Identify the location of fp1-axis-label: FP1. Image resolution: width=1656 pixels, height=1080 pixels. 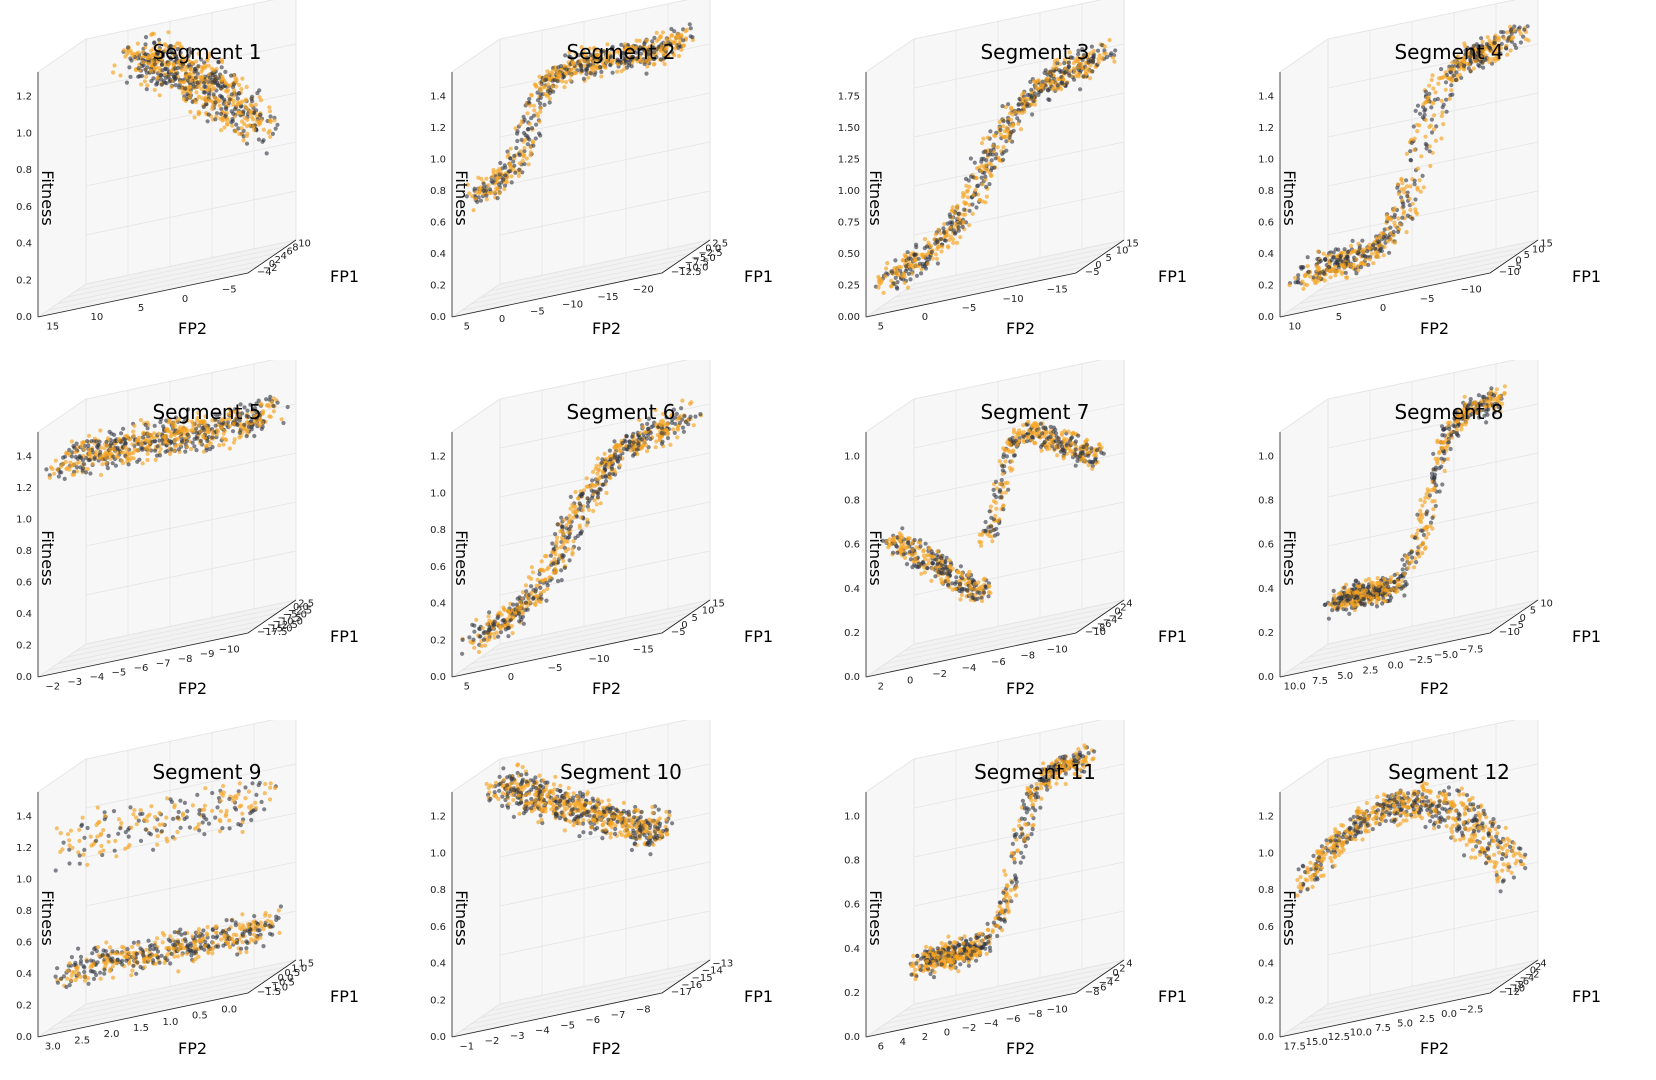
(344, 636).